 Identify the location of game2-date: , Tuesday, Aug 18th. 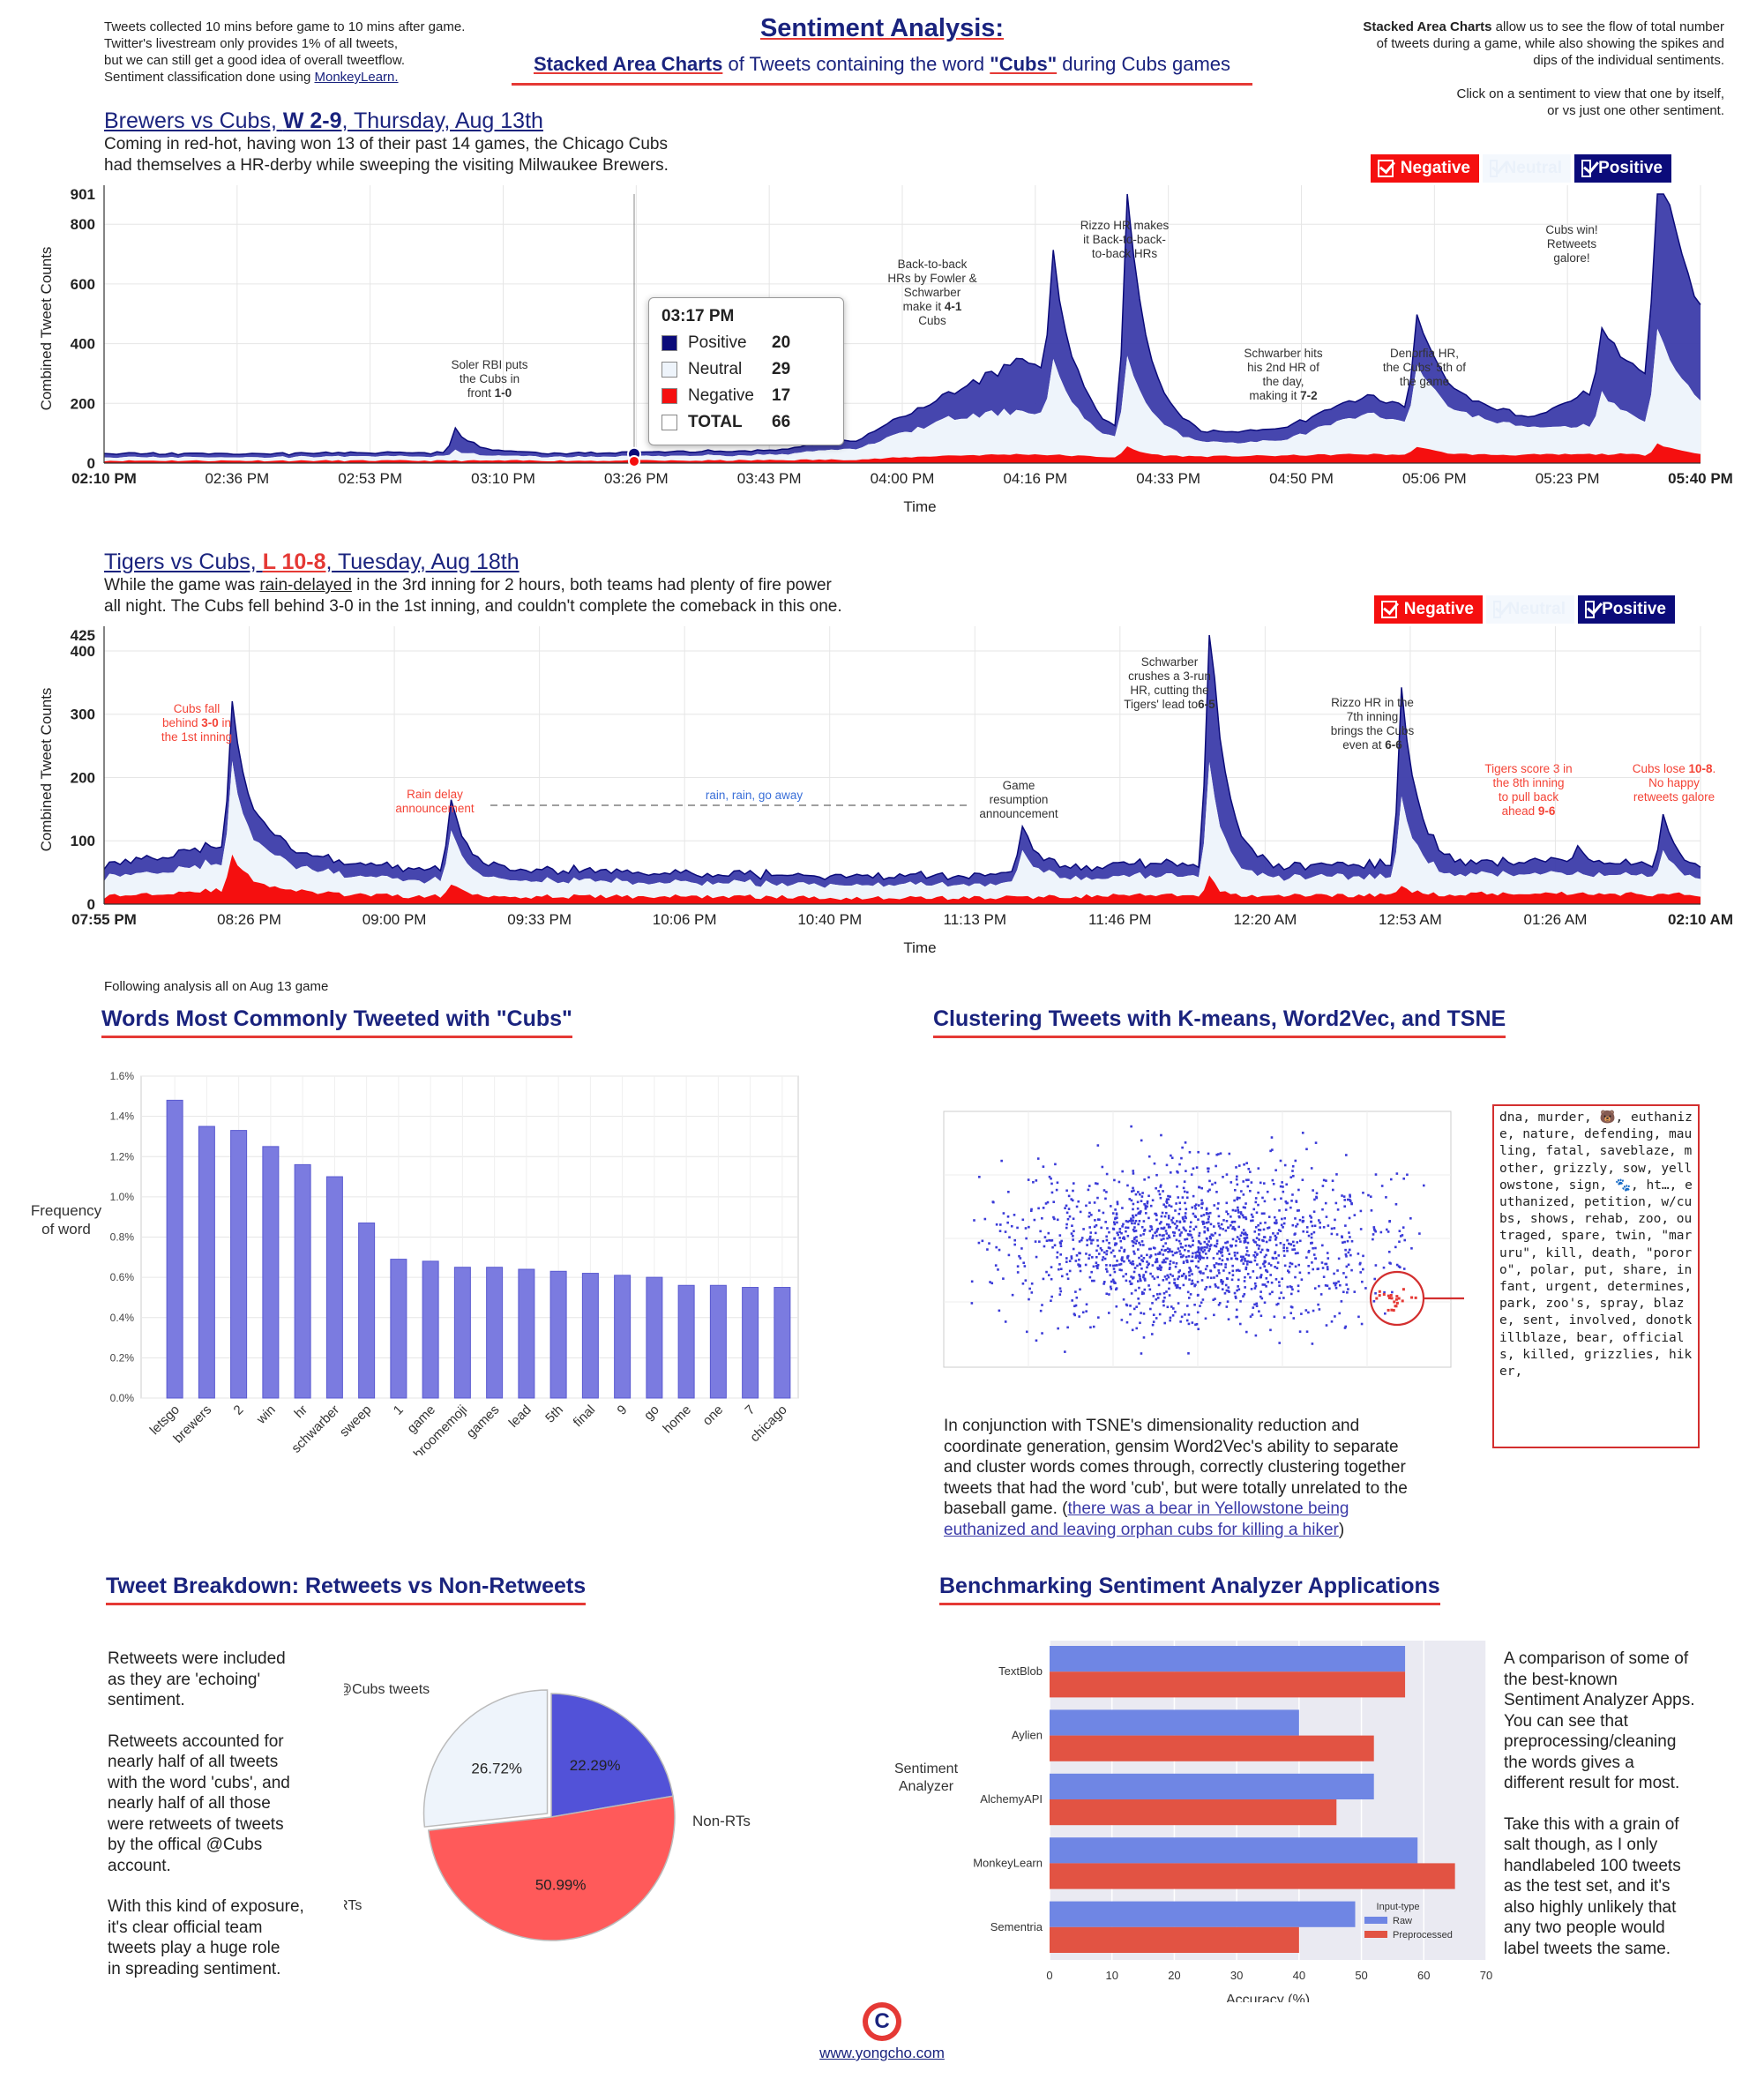
(422, 562).